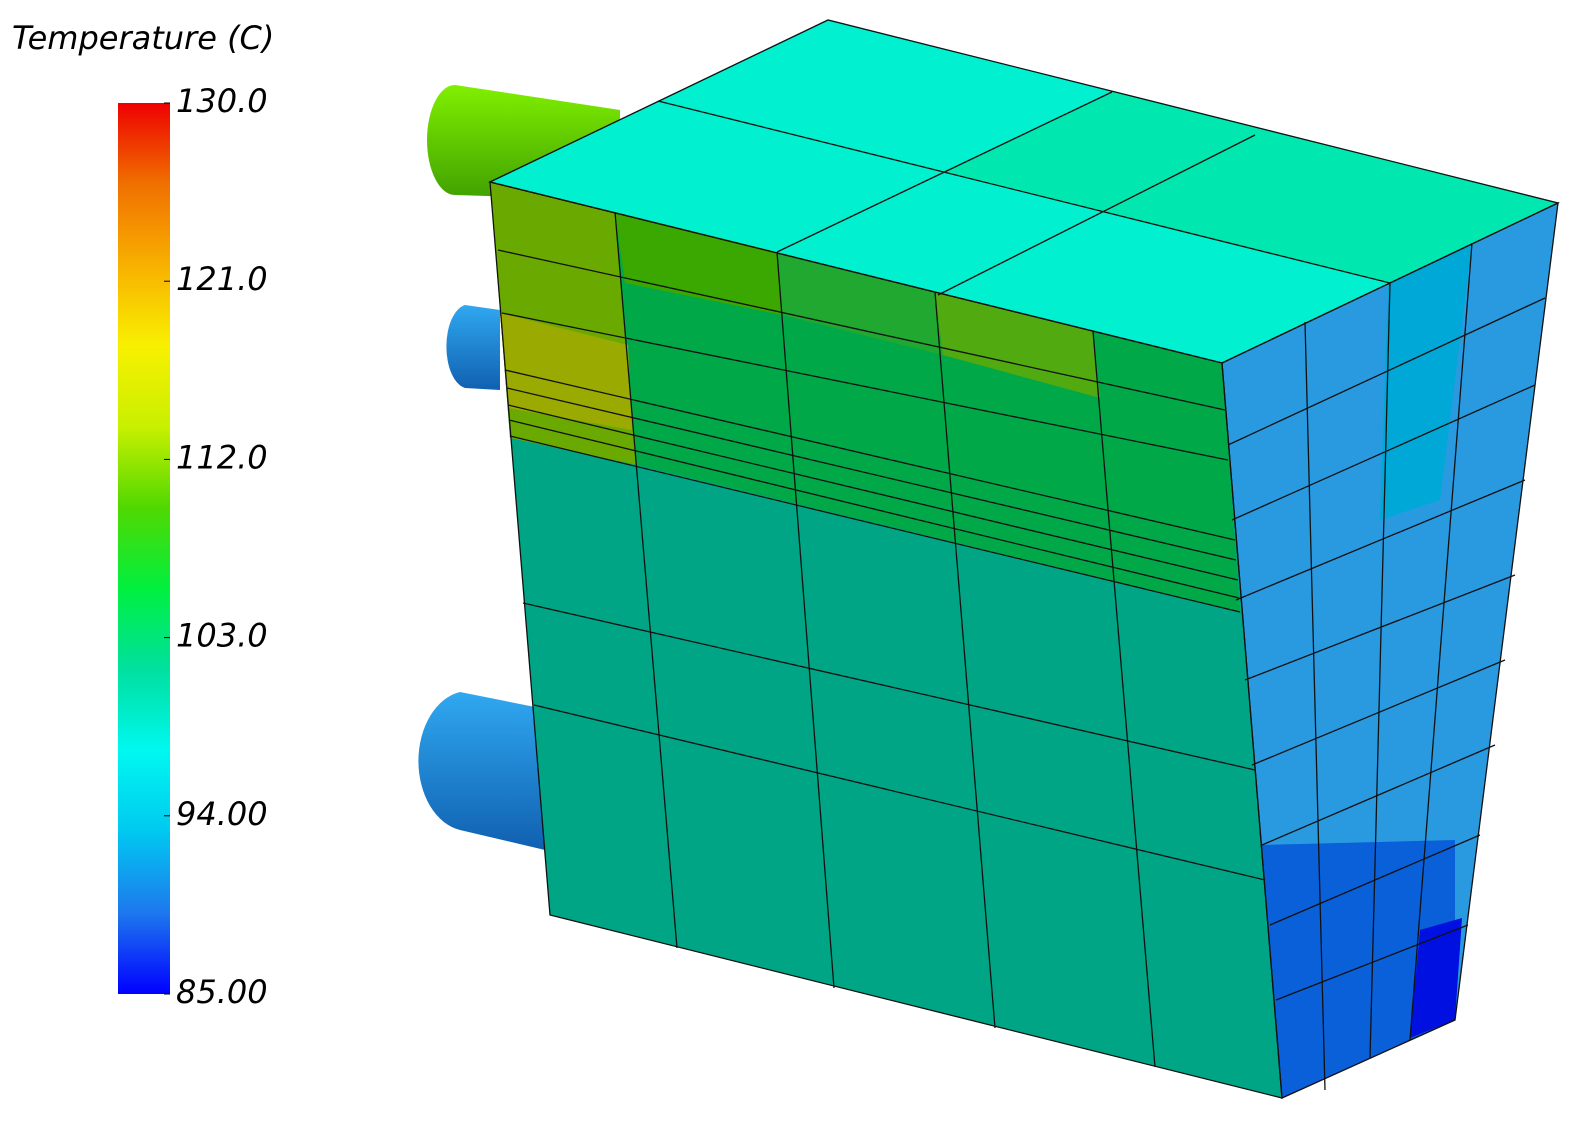 This screenshot has width=1575, height=1122. I want to click on top-cell, so click(1250, 187).